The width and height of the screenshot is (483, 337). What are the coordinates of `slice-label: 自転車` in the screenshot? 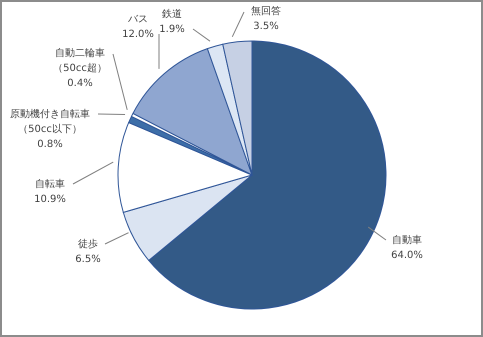 It's located at (50, 184).